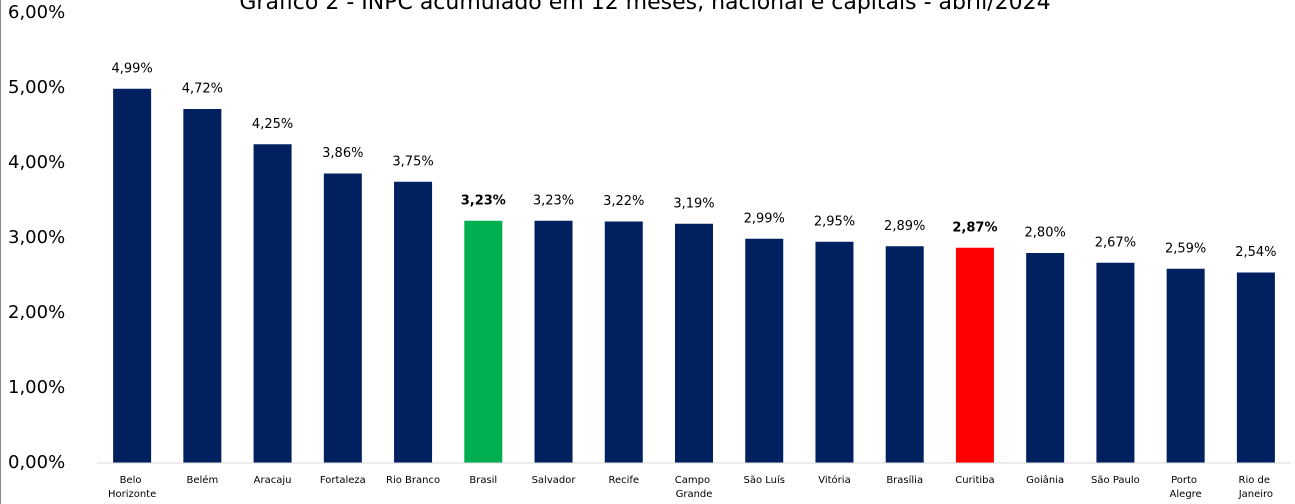 This screenshot has width=1295, height=504. What do you see at coordinates (36, 12) in the screenshot?
I see `y-tick-label: 6,00%` at bounding box center [36, 12].